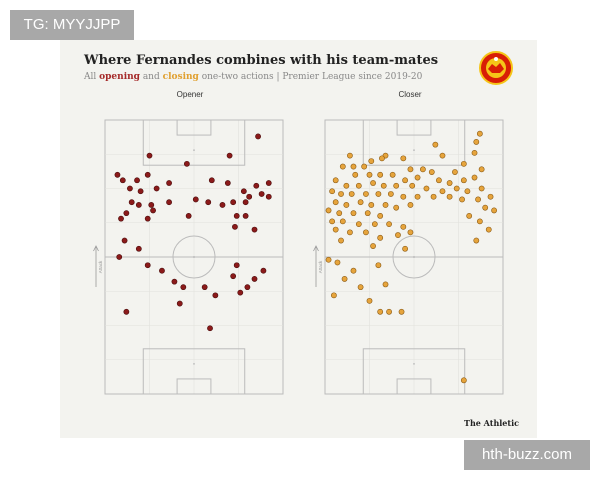 The height and width of the screenshot is (480, 600). What do you see at coordinates (92, 77) in the screenshot?
I see `subtitle-prefix: All` at bounding box center [92, 77].